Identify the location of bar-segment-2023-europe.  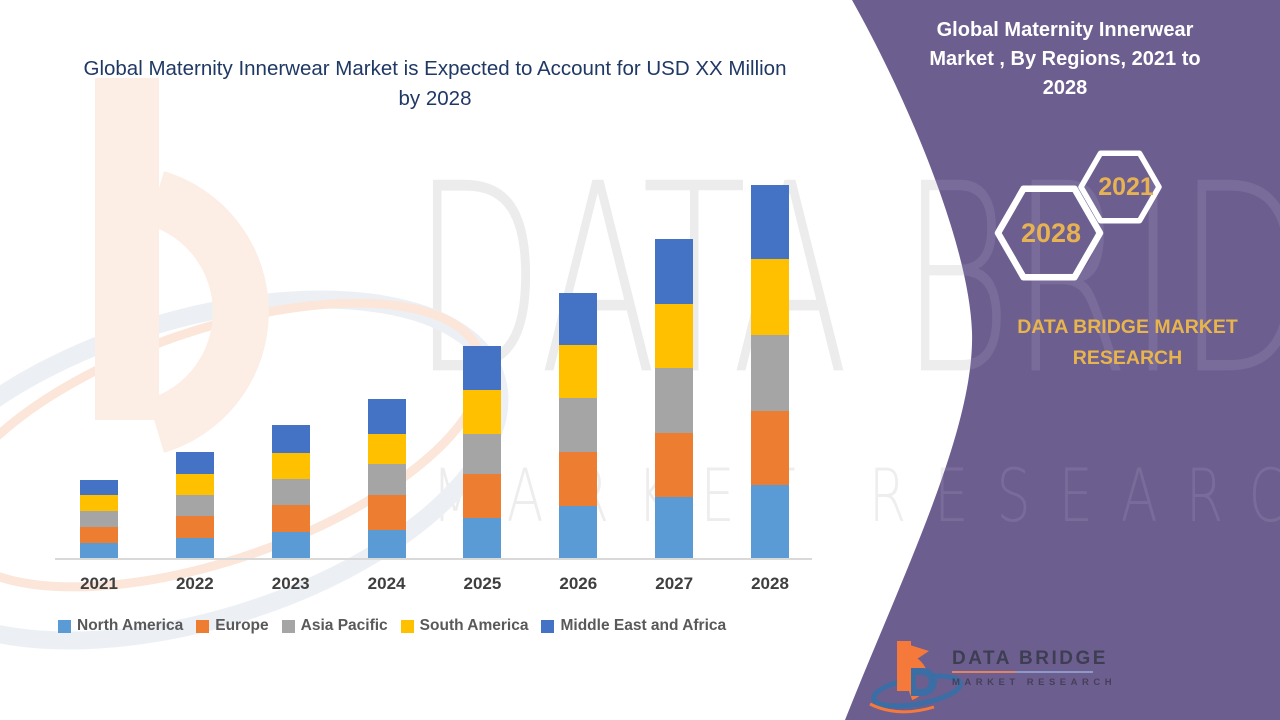
(290, 518).